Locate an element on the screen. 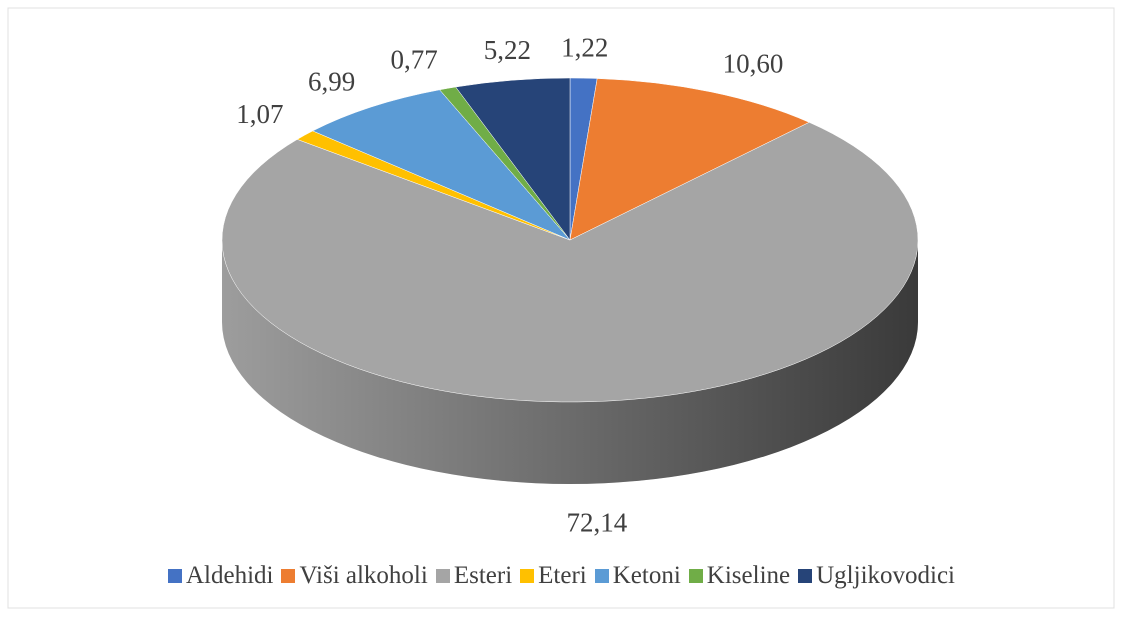 The image size is (1123, 617). legend-item: Ketoni is located at coordinates (637, 576).